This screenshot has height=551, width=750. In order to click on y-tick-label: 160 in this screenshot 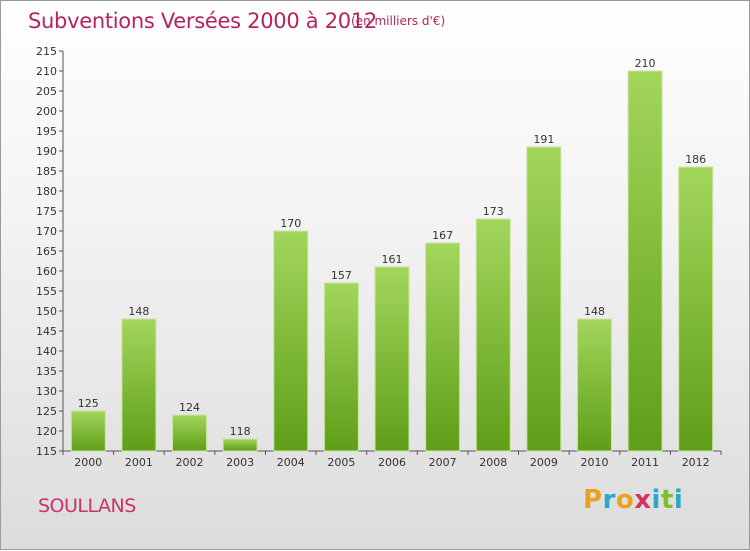, I will do `click(46, 271)`.